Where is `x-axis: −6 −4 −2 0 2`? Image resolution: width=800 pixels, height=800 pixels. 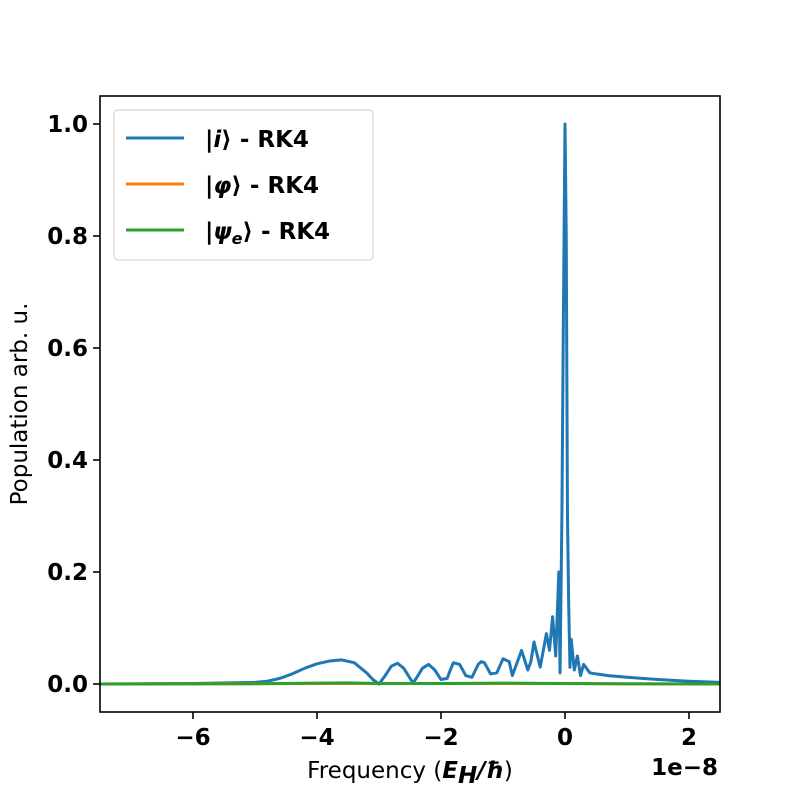 x-axis: −6 −4 −2 0 2 is located at coordinates (436, 731).